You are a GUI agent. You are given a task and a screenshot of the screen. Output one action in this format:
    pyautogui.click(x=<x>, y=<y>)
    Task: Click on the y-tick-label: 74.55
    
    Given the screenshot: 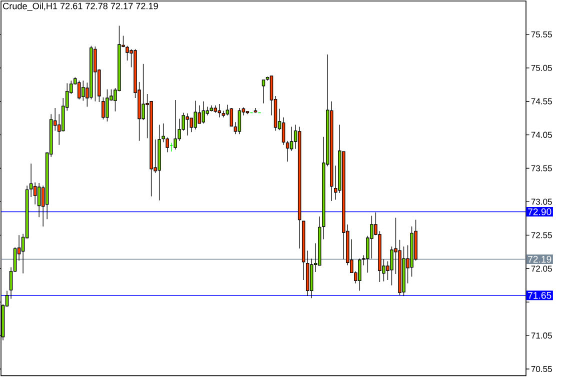 What is the action you would take?
    pyautogui.click(x=541, y=101)
    